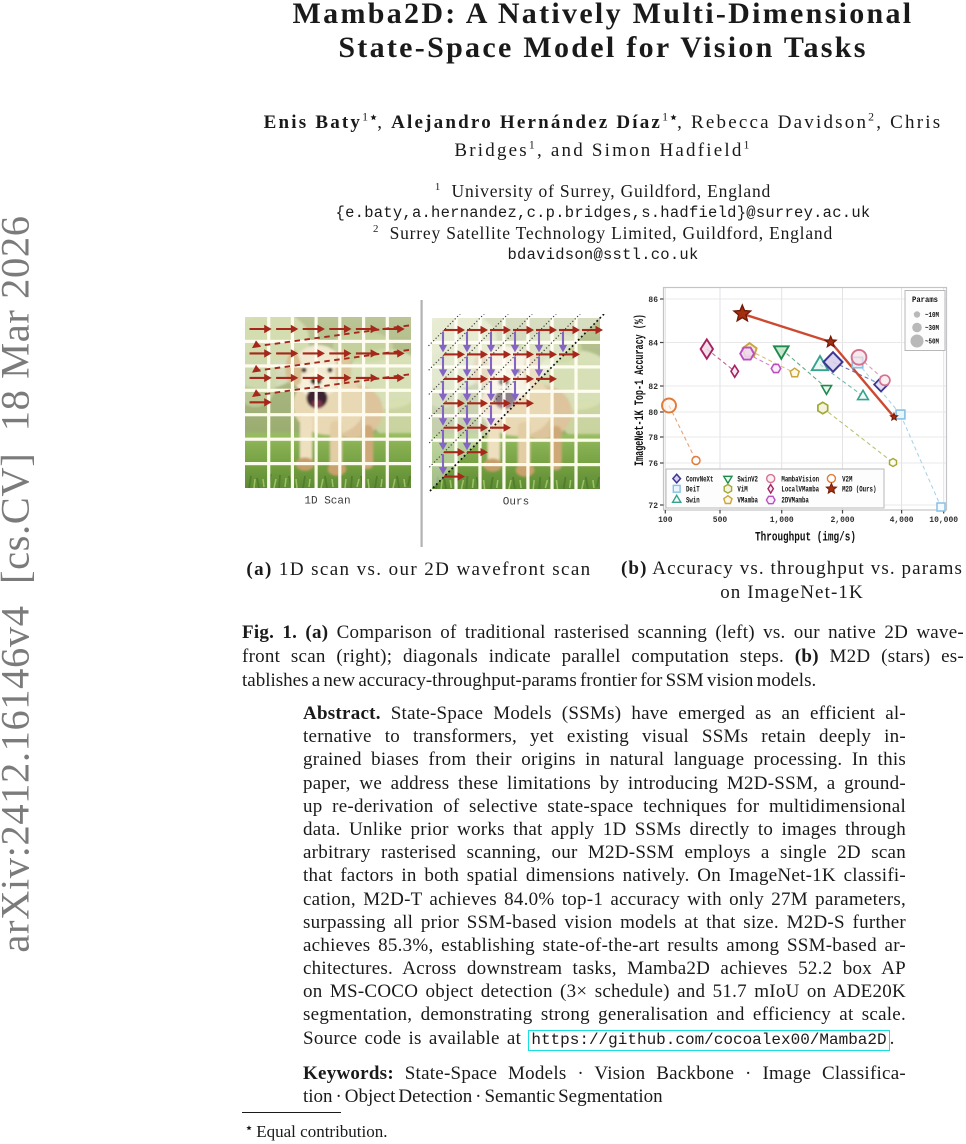 The image size is (966, 1144). Describe the element at coordinates (693, 501) in the screenshot. I see `svg-text: Swin` at that location.